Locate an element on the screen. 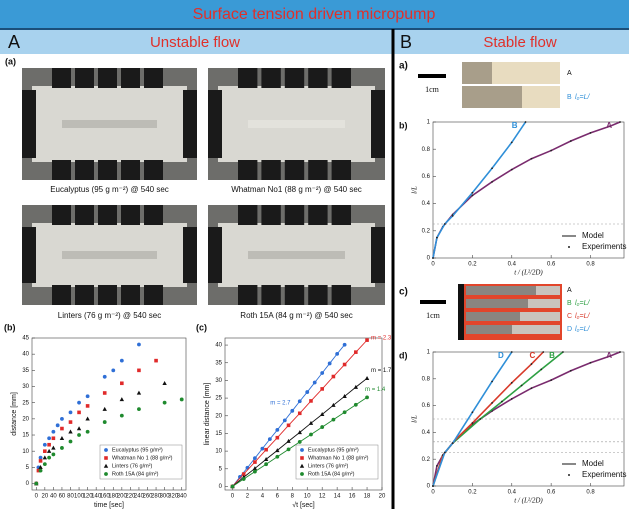  x-tick-label: 0.4 is located at coordinates (512, 493).